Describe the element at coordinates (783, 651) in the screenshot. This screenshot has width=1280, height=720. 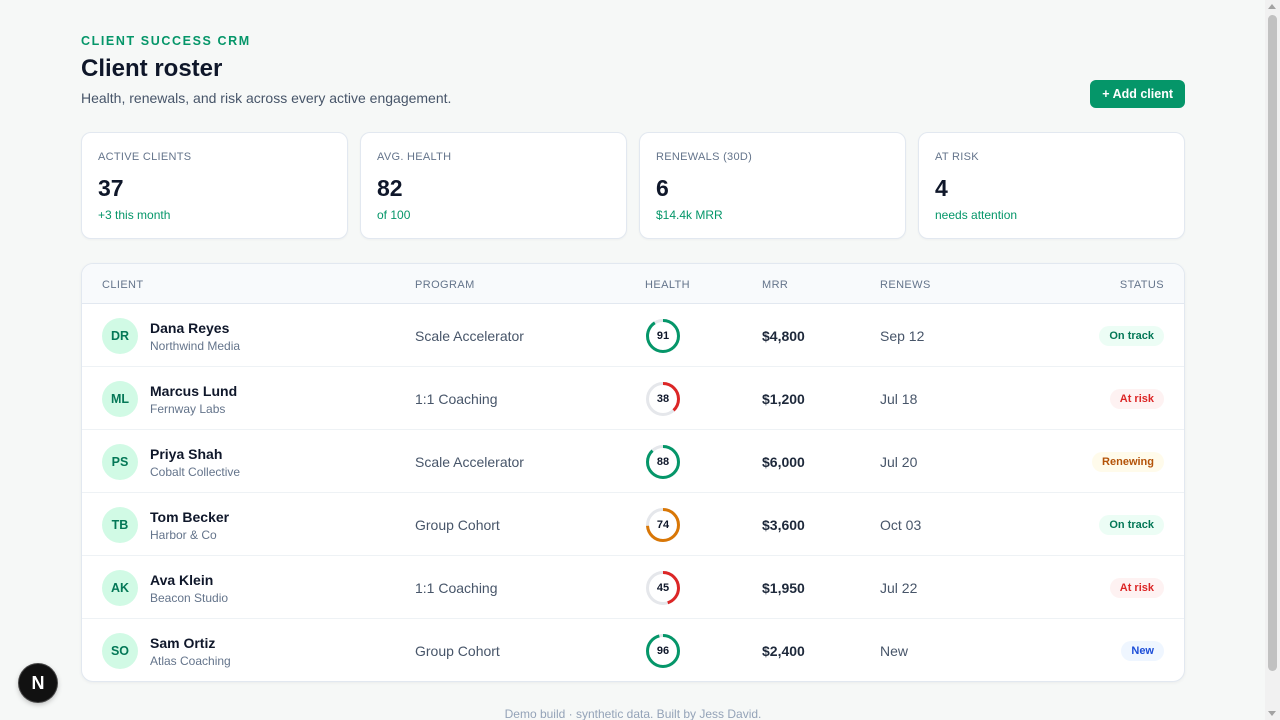
I see `client-mrr: $2,400` at that location.